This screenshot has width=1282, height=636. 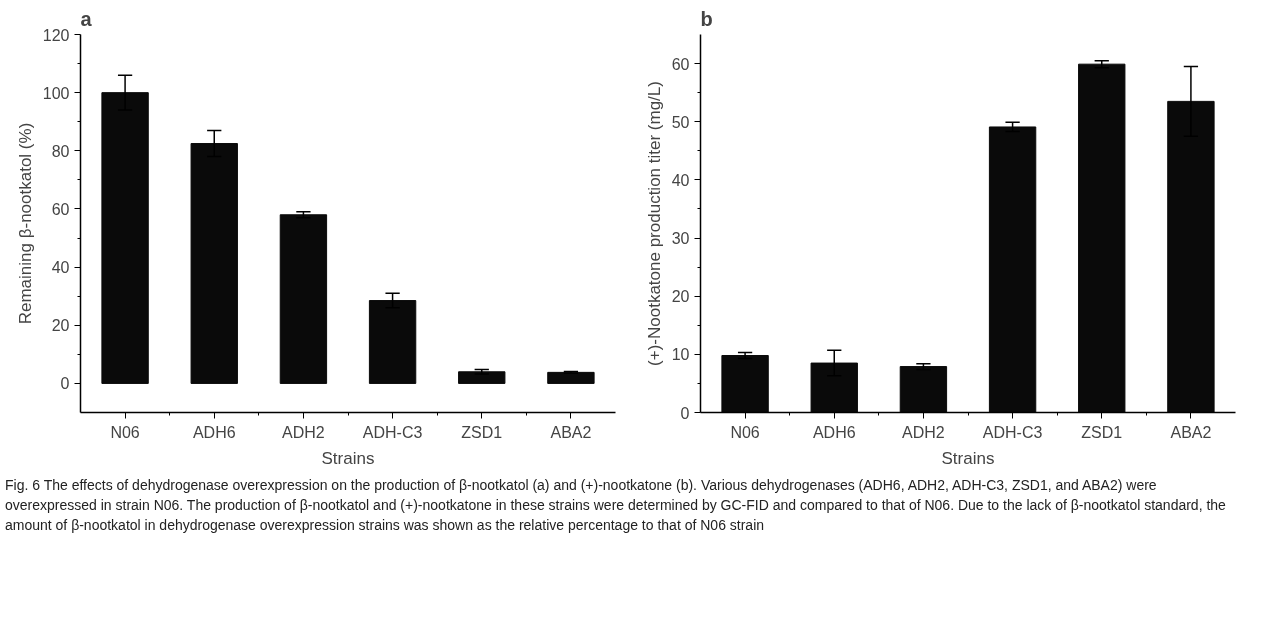 I want to click on y-tick-label: 100, so click(x=56, y=93).